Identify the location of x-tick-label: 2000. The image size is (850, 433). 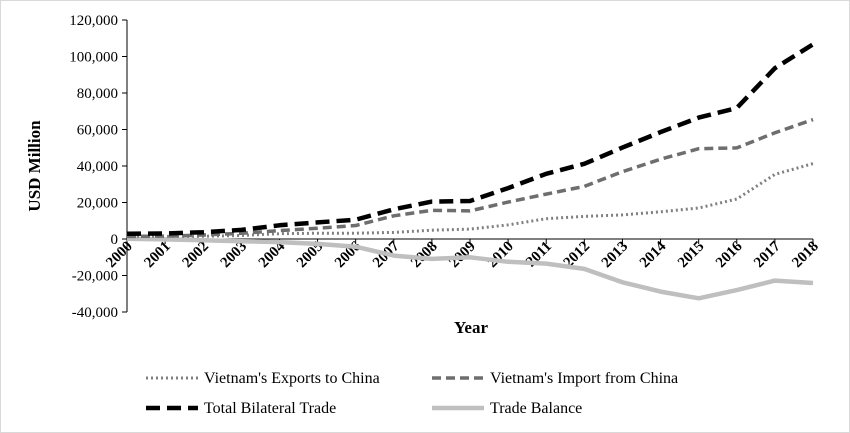
(119, 255).